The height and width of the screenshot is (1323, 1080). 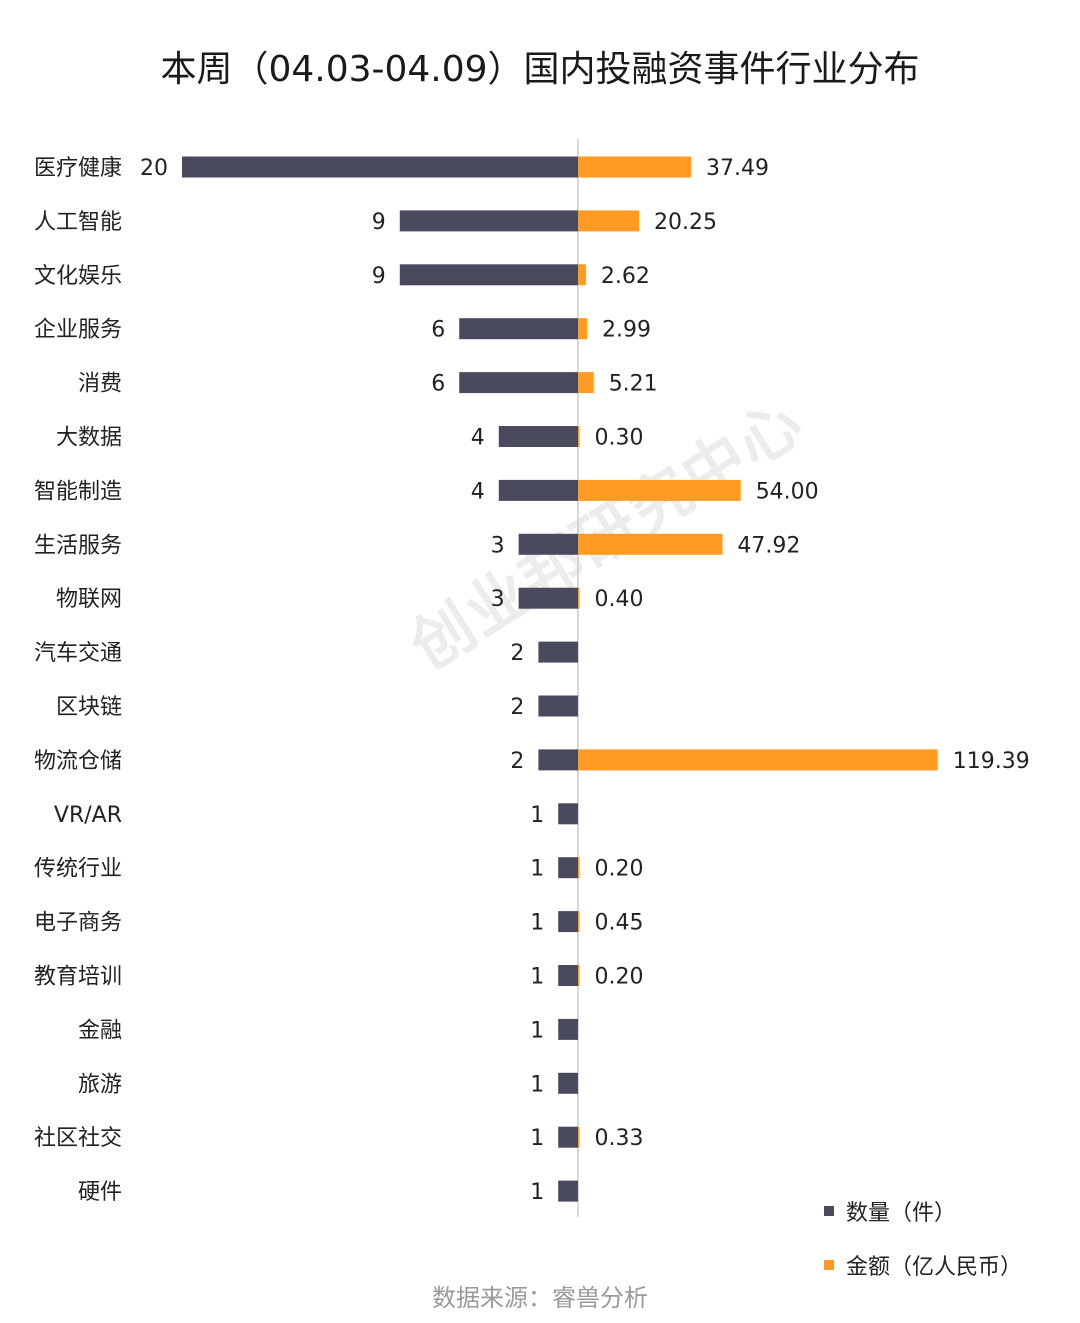 I want to click on category-label: 社区社交, so click(x=78, y=1138).